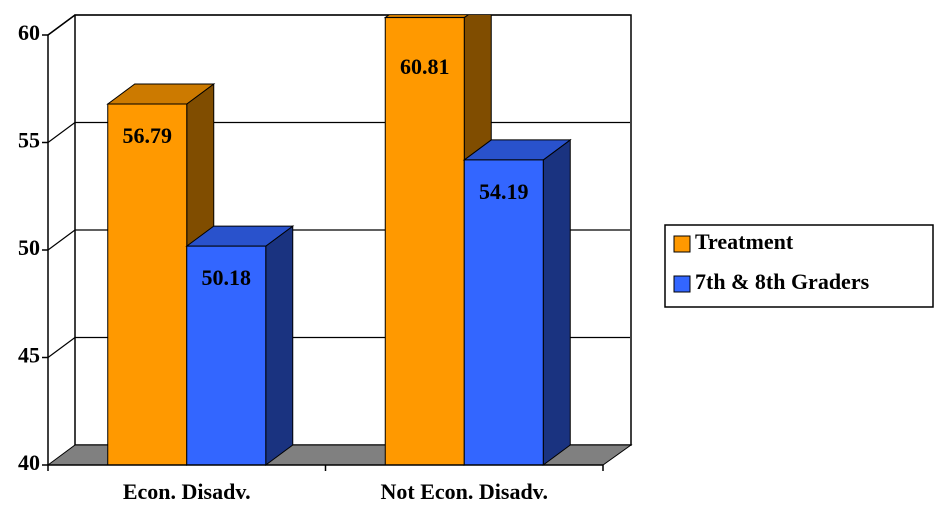 Image resolution: width=934 pixels, height=506 pixels. I want to click on data-label: 56.79, so click(148, 135).